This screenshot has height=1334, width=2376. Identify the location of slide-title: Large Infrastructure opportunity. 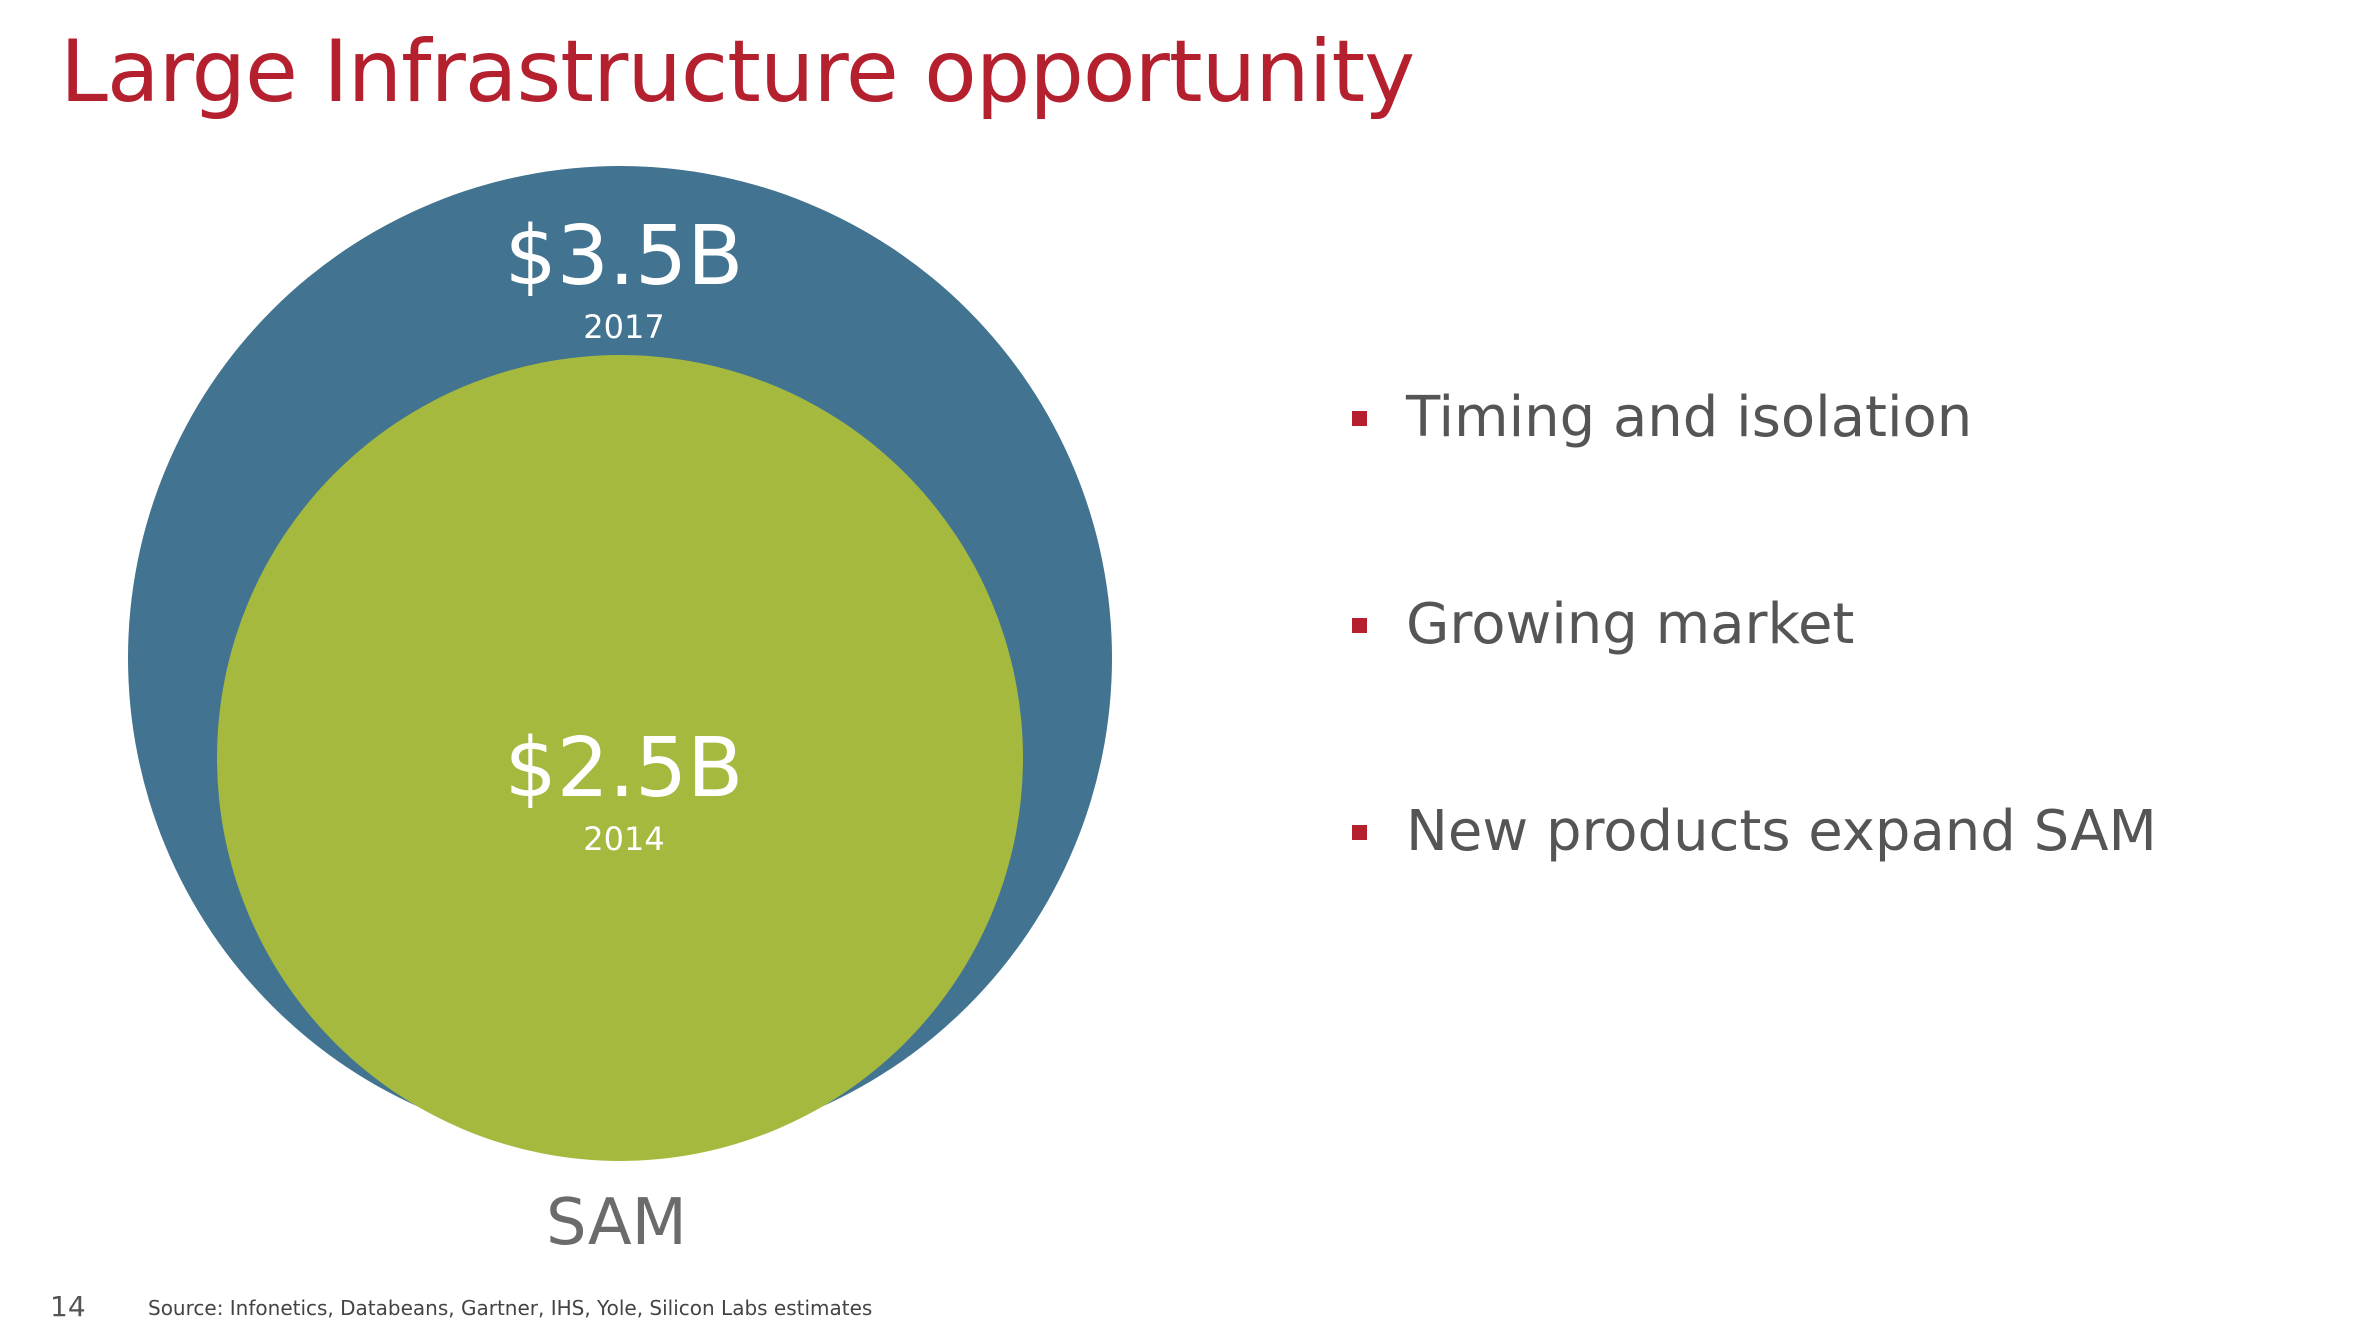
(737, 72).